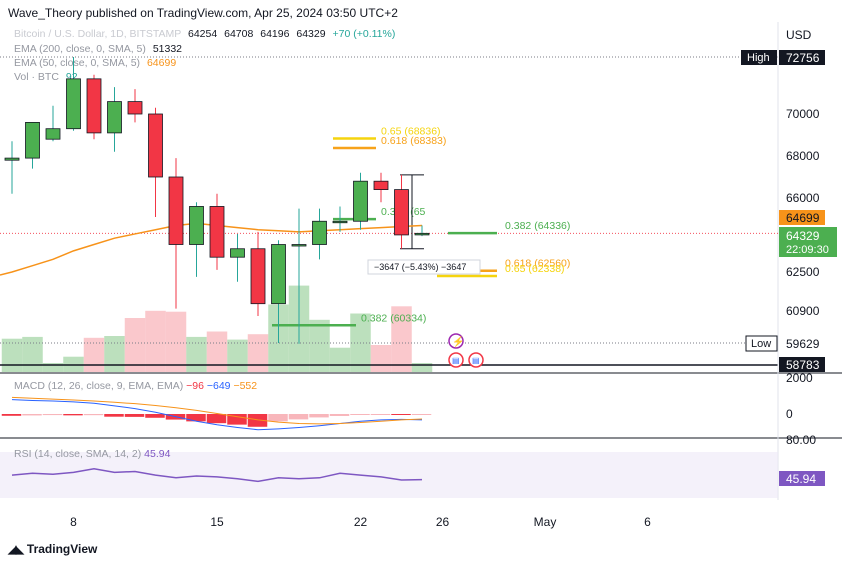  What do you see at coordinates (36, 77) in the screenshot?
I see `volume-label: Vol · BTC` at bounding box center [36, 77].